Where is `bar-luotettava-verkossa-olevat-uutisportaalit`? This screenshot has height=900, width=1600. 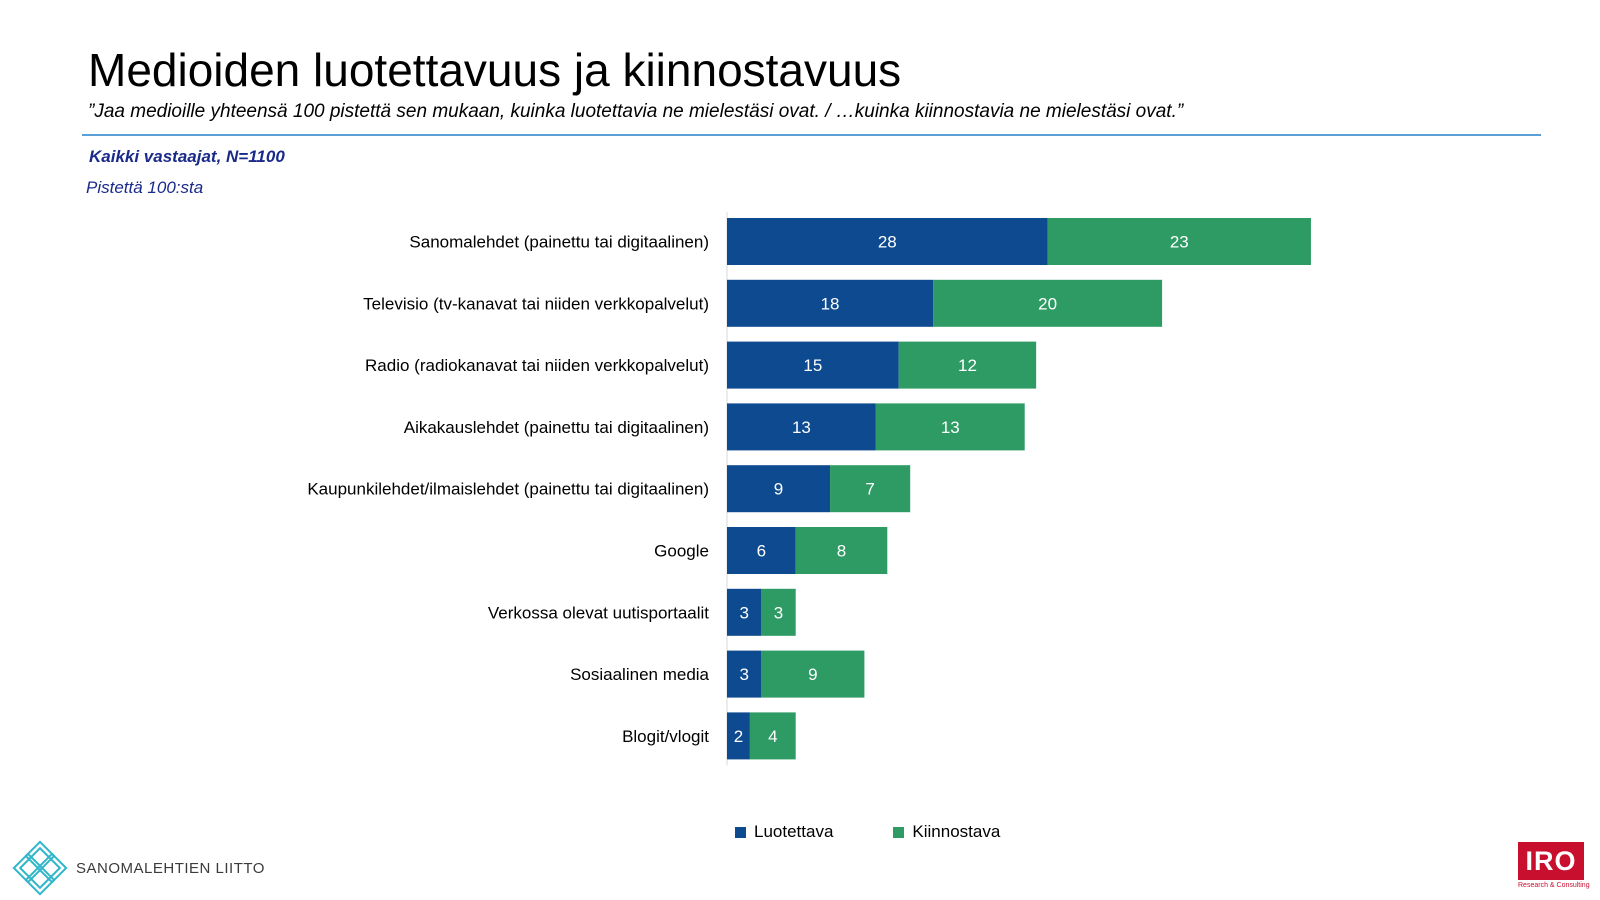
bar-luotettava-verkossa-olevat-uutisportaalit is located at coordinates (744, 612).